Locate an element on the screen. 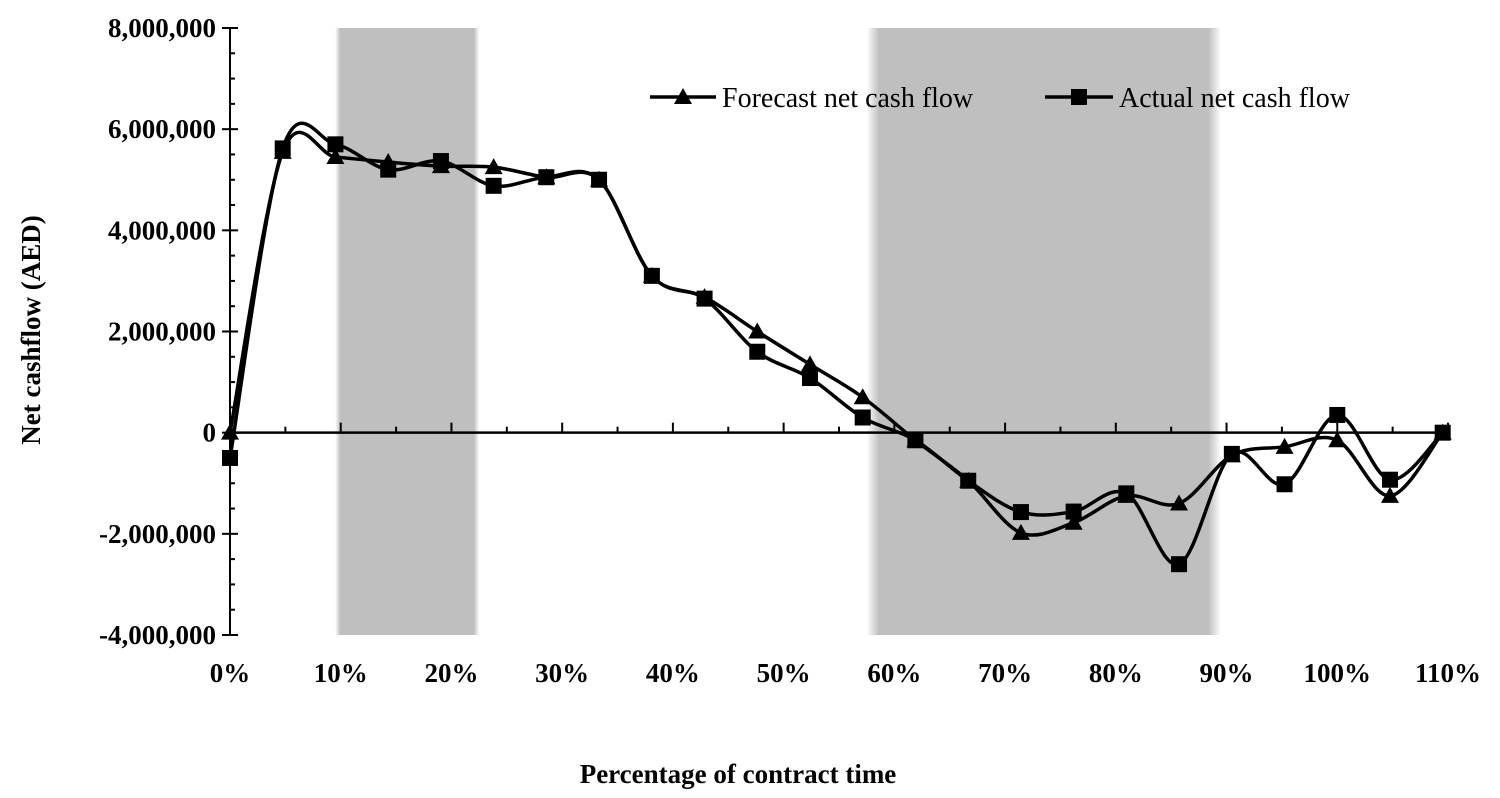 The image size is (1500, 798). x-tick-label: 60% is located at coordinates (894, 673).